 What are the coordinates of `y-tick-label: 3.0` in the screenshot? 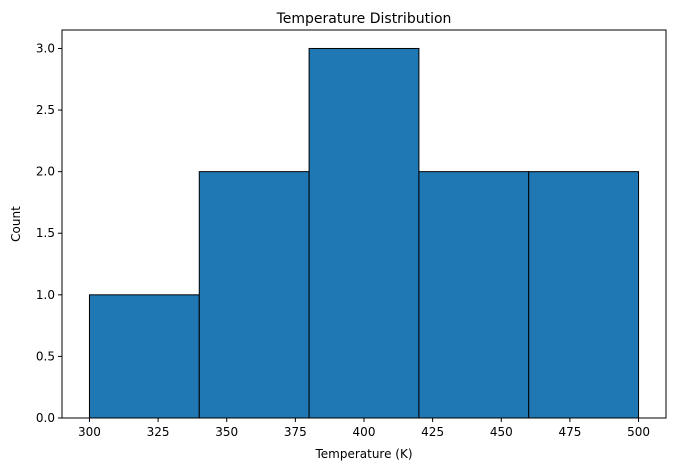 It's located at (45, 48).